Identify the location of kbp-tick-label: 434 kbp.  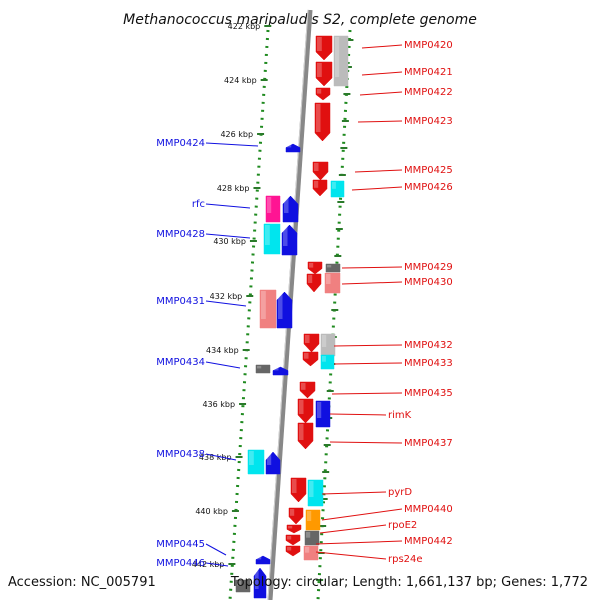
(222, 350).